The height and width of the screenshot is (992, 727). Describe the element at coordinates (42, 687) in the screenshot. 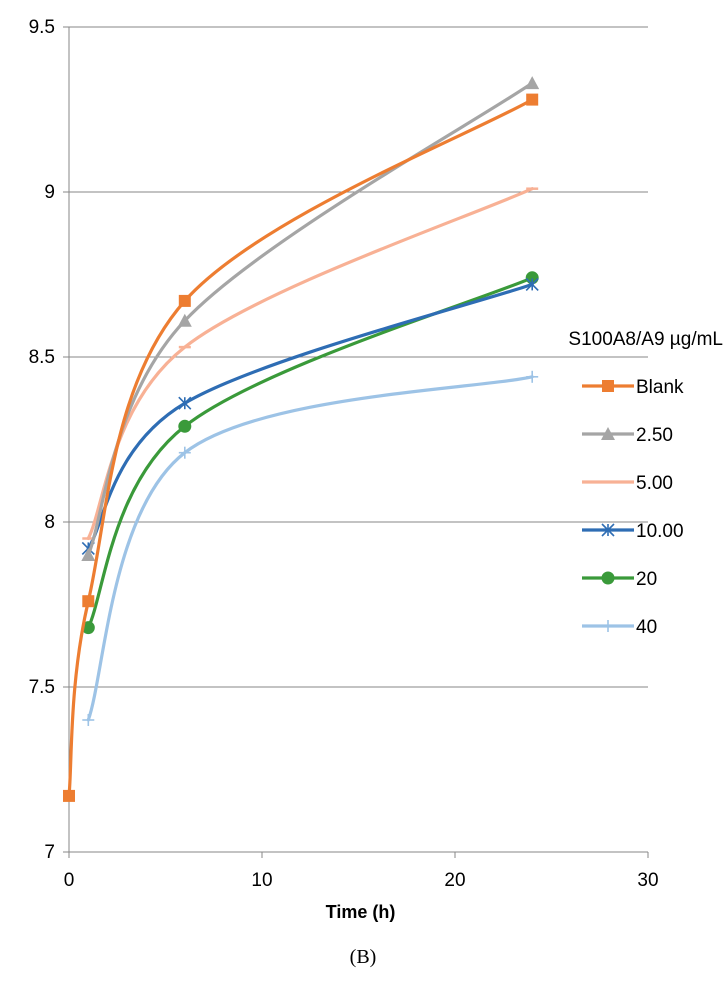

I see `y-tick-label: 7.5` at that location.